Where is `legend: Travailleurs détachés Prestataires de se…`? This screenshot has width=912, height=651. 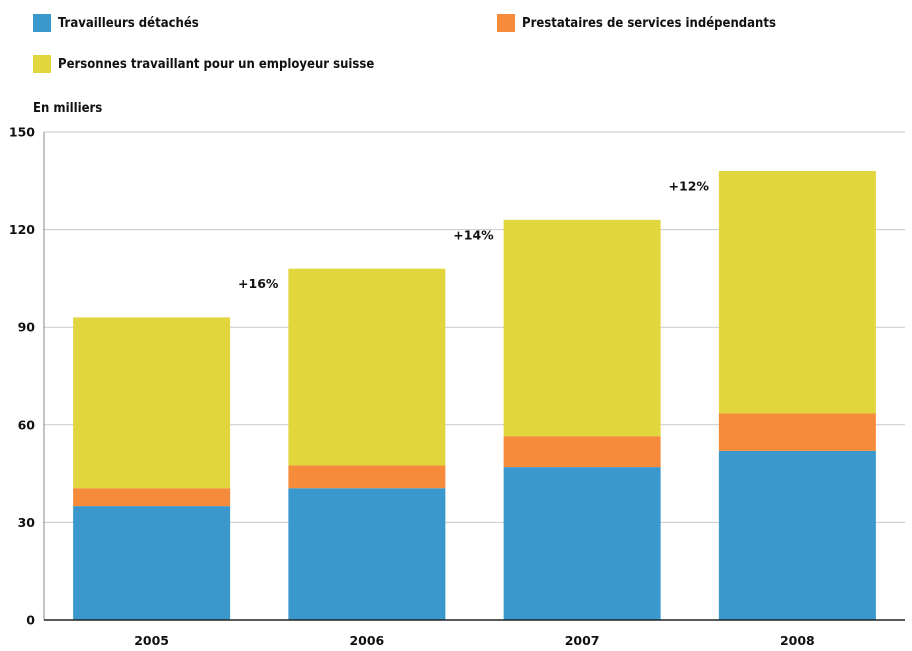
legend: Travailleurs détachés Prestataires de se… is located at coordinates (456, 45).